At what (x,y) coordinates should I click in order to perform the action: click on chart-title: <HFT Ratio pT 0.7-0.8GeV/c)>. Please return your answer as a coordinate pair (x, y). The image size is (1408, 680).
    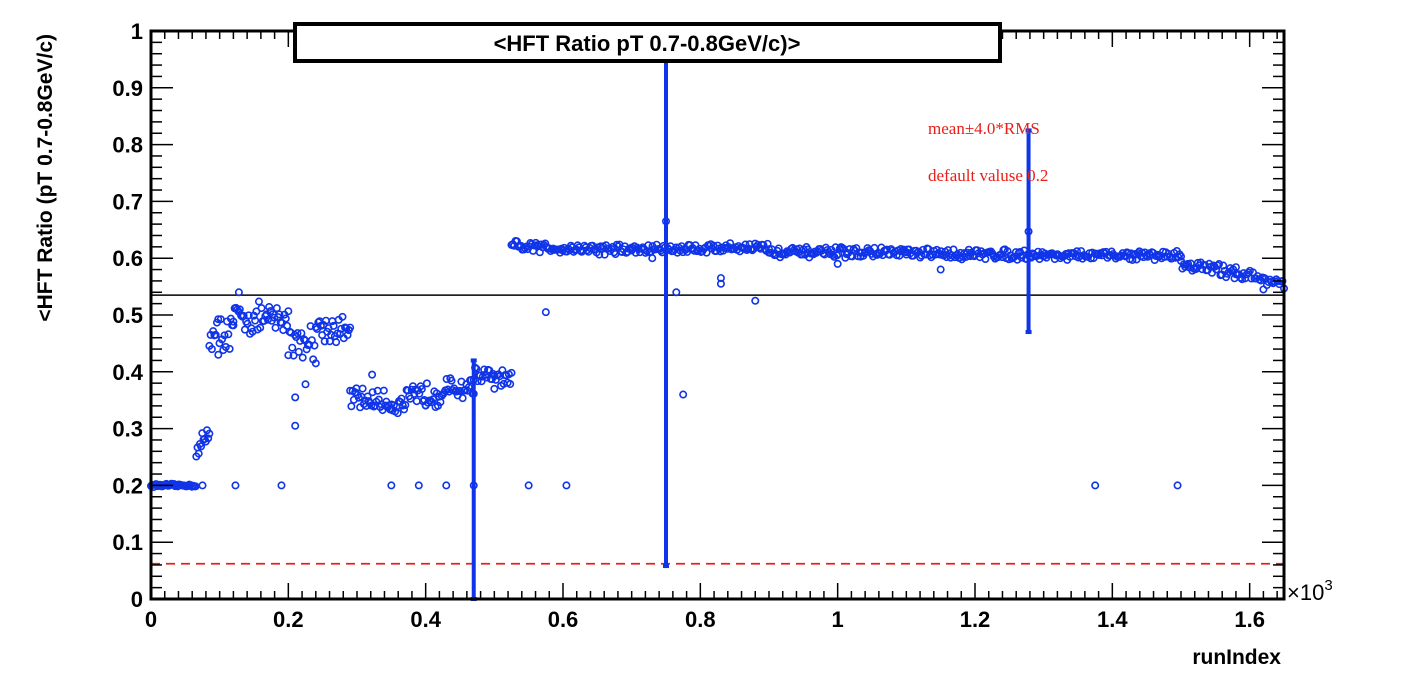
    Looking at the image, I should click on (647, 43).